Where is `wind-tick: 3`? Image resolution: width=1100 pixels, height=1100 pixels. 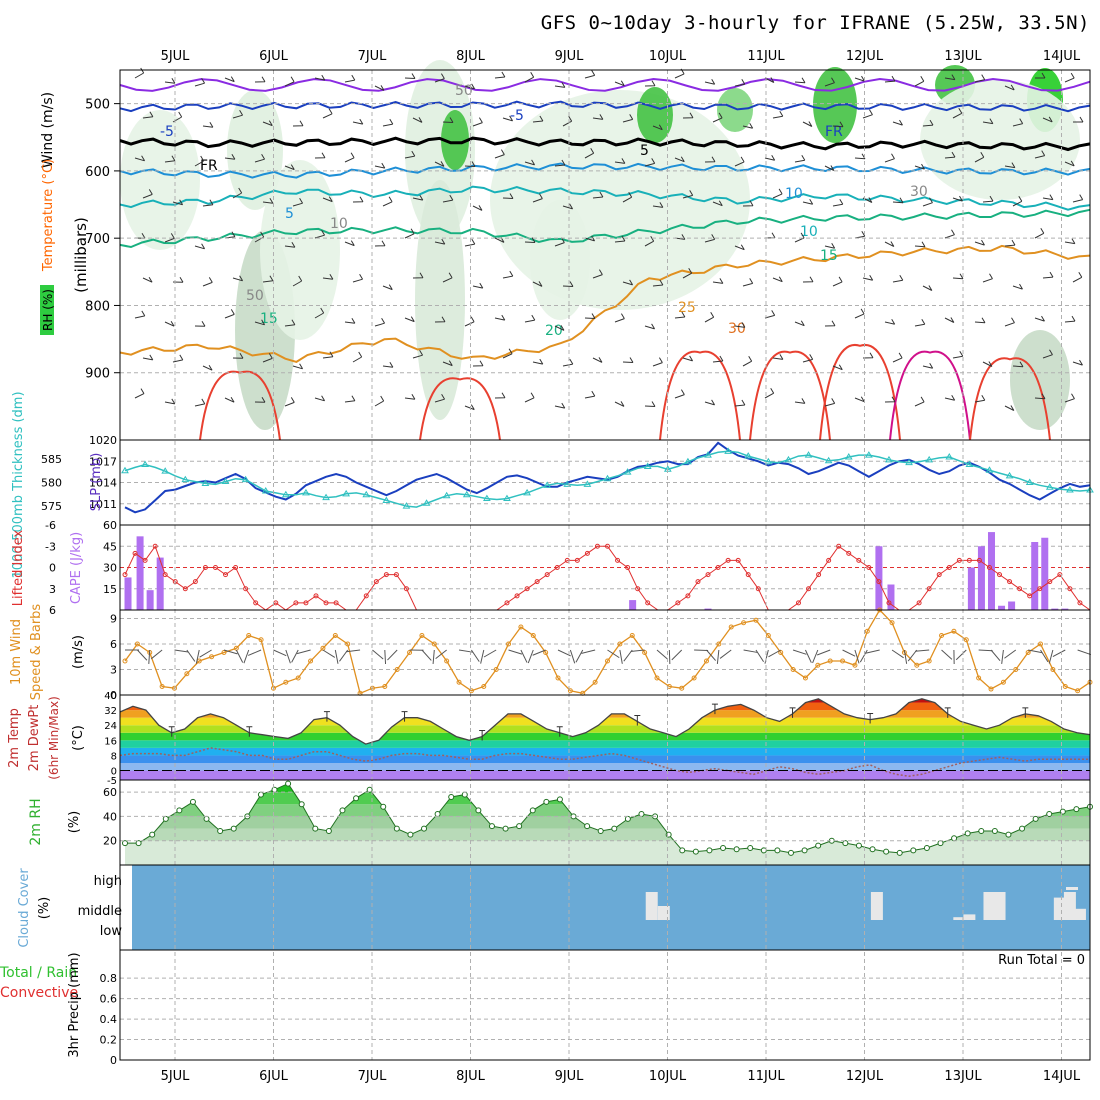 wind-tick: 3 is located at coordinates (113, 670).